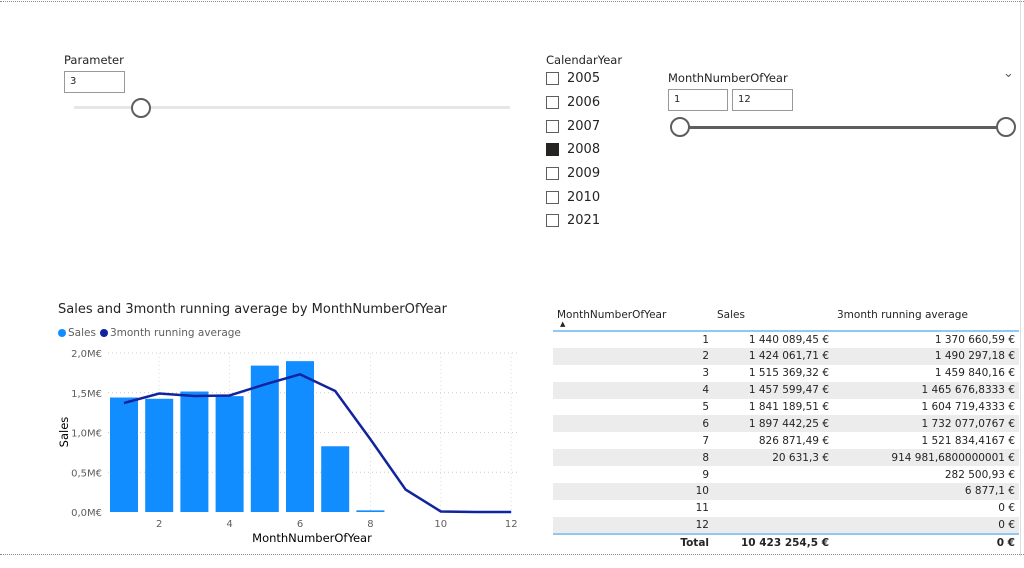 This screenshot has height=568, width=1024. What do you see at coordinates (563, 324) in the screenshot?
I see `sort-ascending-icon: ▲` at bounding box center [563, 324].